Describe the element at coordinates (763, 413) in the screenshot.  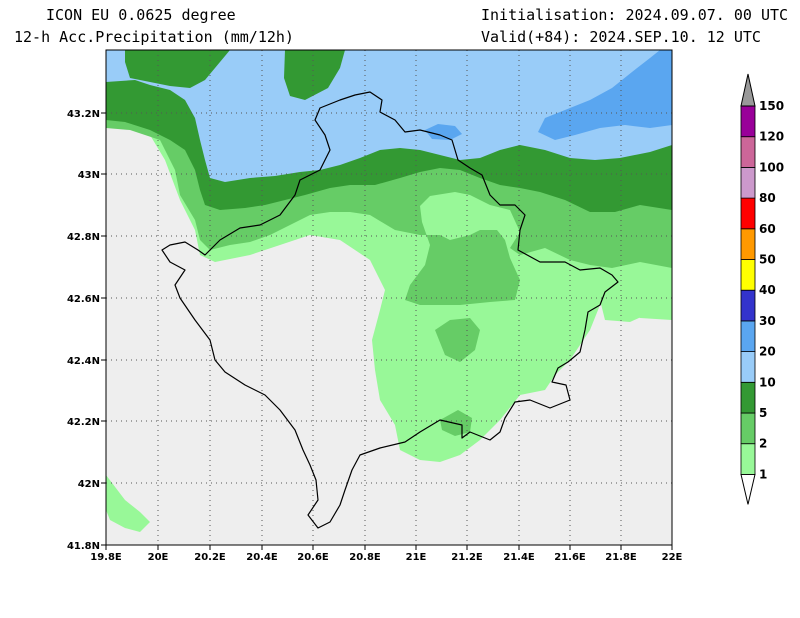
I see `colorbar-label-5: 5` at that location.